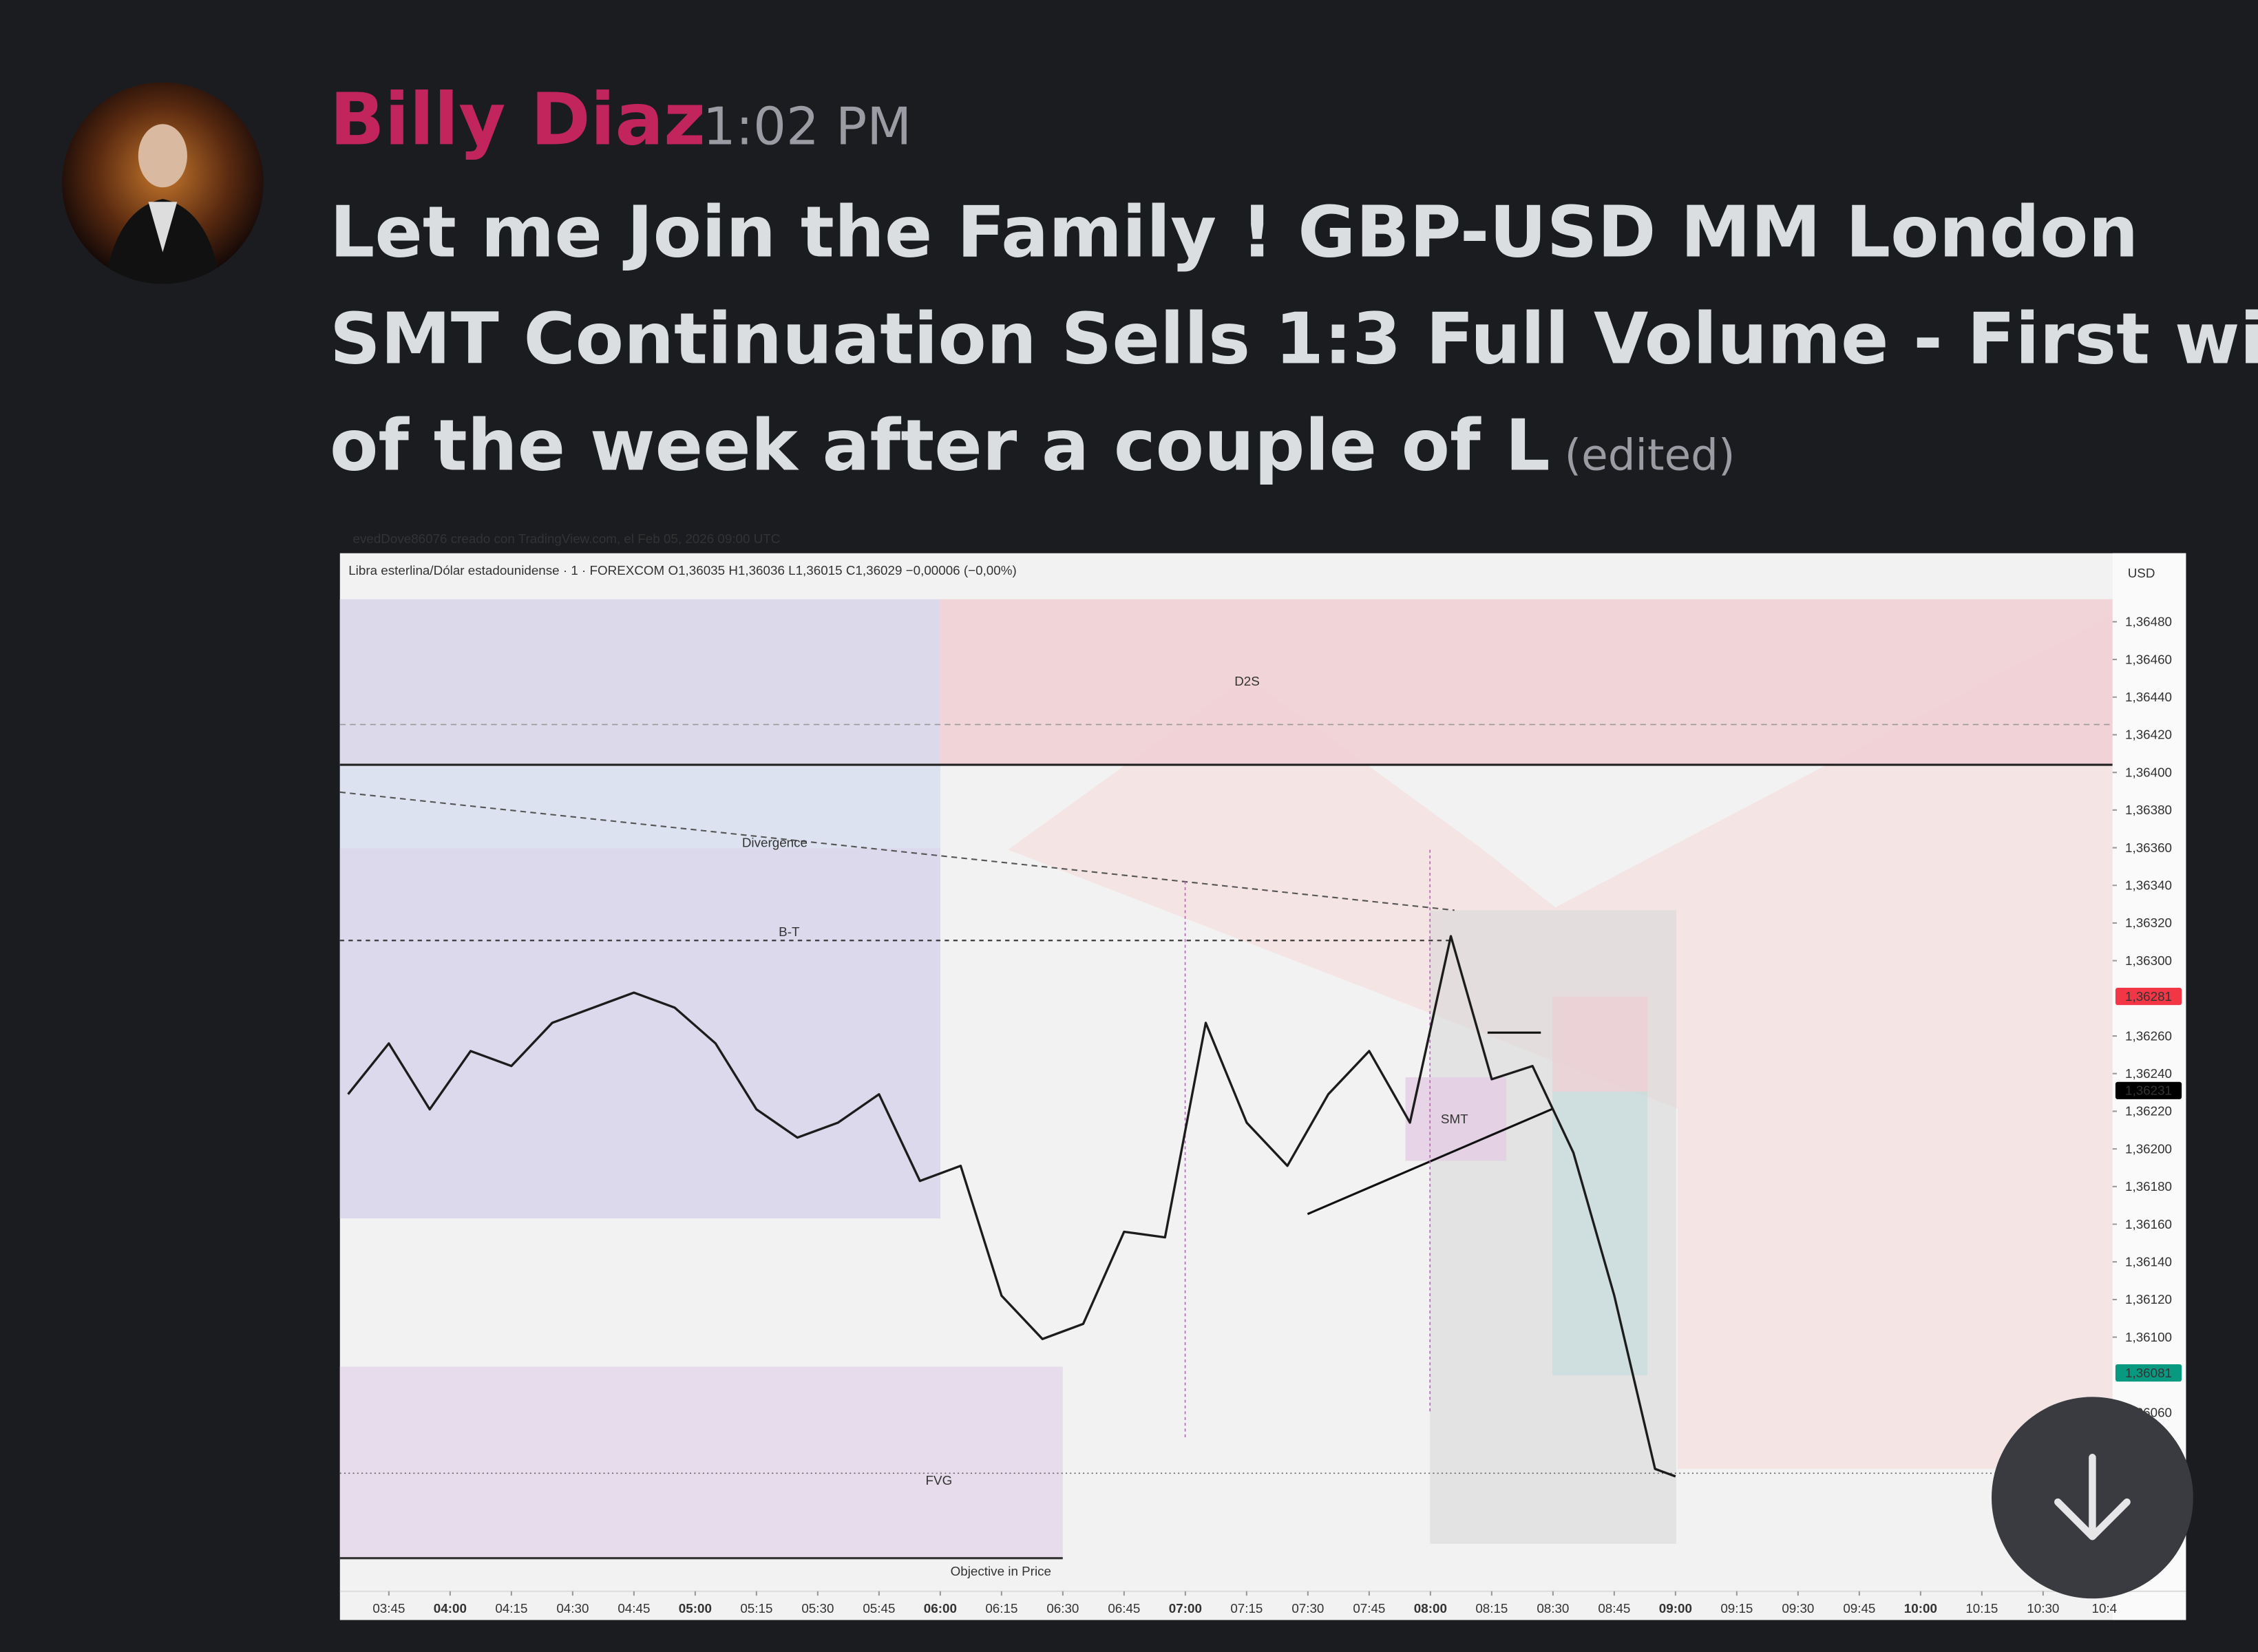  What do you see at coordinates (2148, 1299) in the screenshot?
I see `y-tick-label: 1,36120` at bounding box center [2148, 1299].